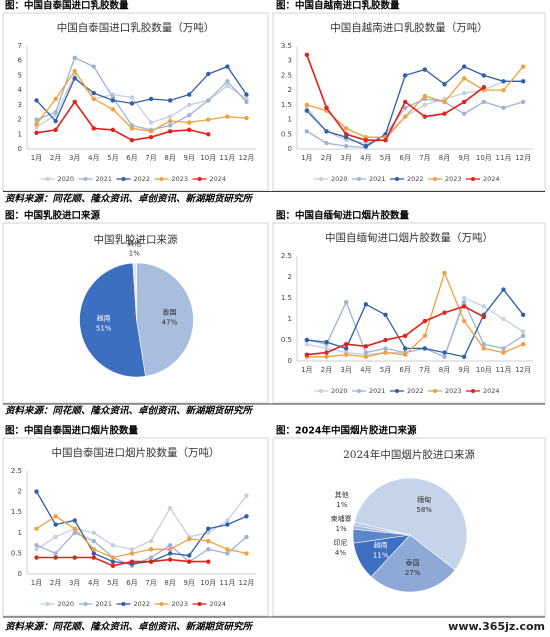  Describe the element at coordinates (409, 454) in the screenshot. I see `chart-title: 2024年中国烟片胶进口来源` at that location.